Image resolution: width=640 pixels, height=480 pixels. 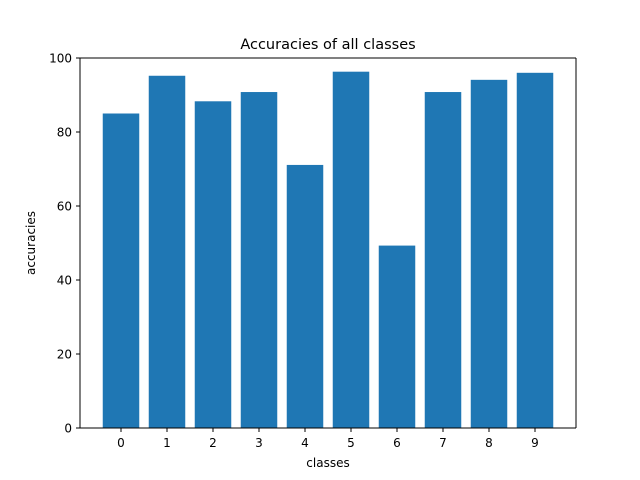 I want to click on x-ticks-group: 0 1 2 3 4 5 6 7 8 9, so click(x=328, y=439).